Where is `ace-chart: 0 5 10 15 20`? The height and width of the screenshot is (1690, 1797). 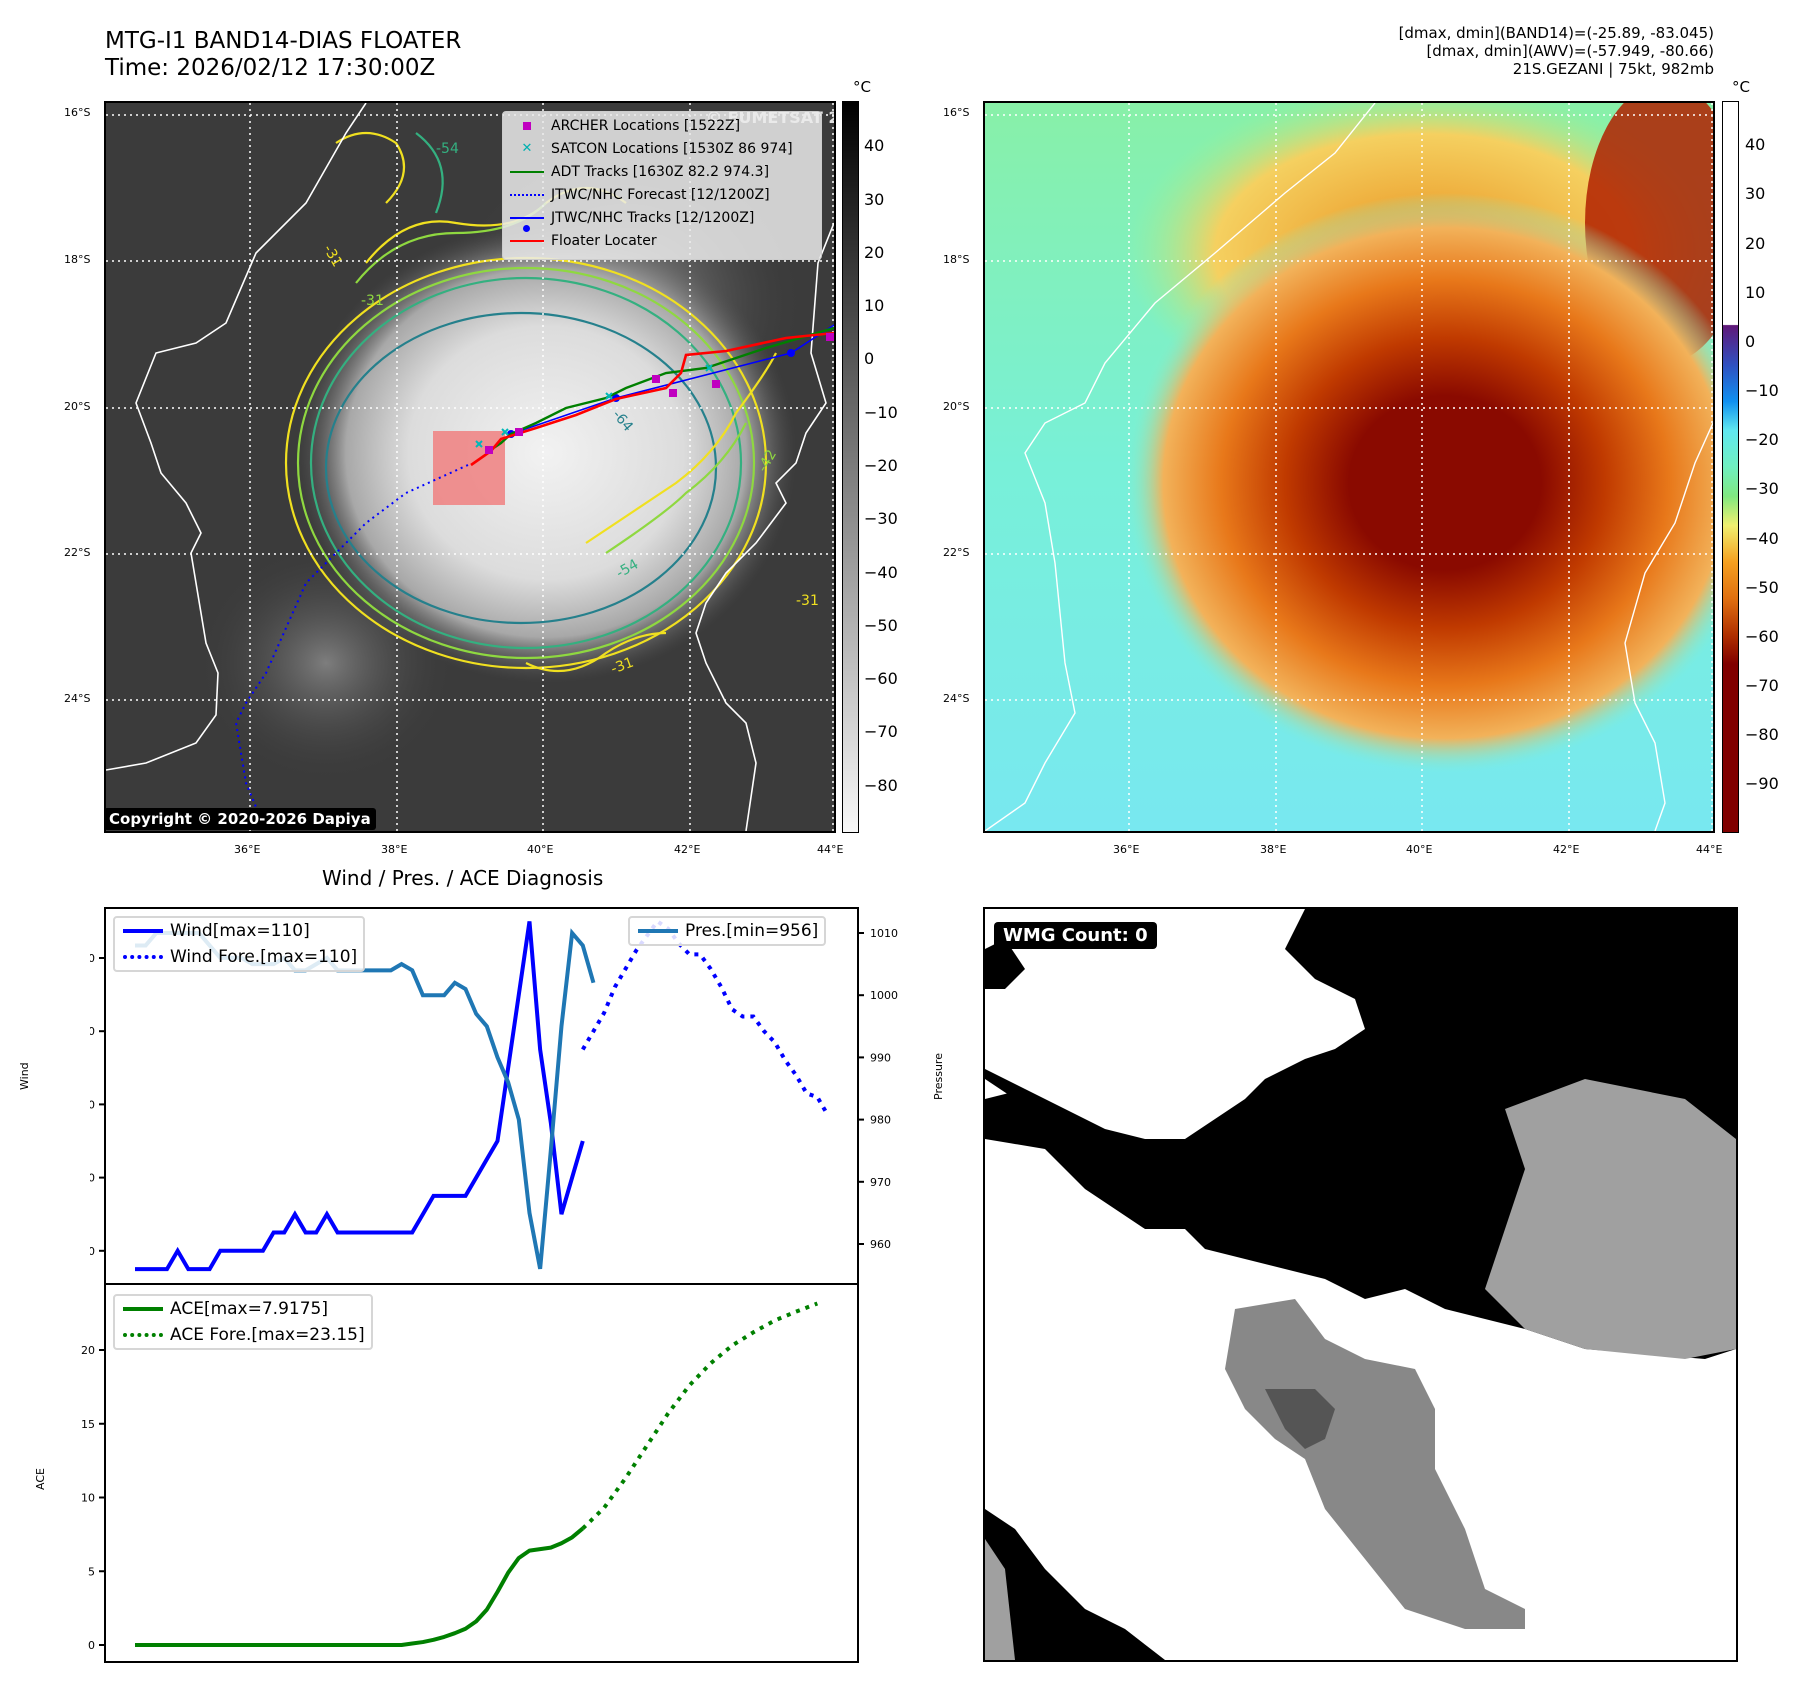
ace-chart: 0 5 10 15 20 is located at coordinates (470, 1473).